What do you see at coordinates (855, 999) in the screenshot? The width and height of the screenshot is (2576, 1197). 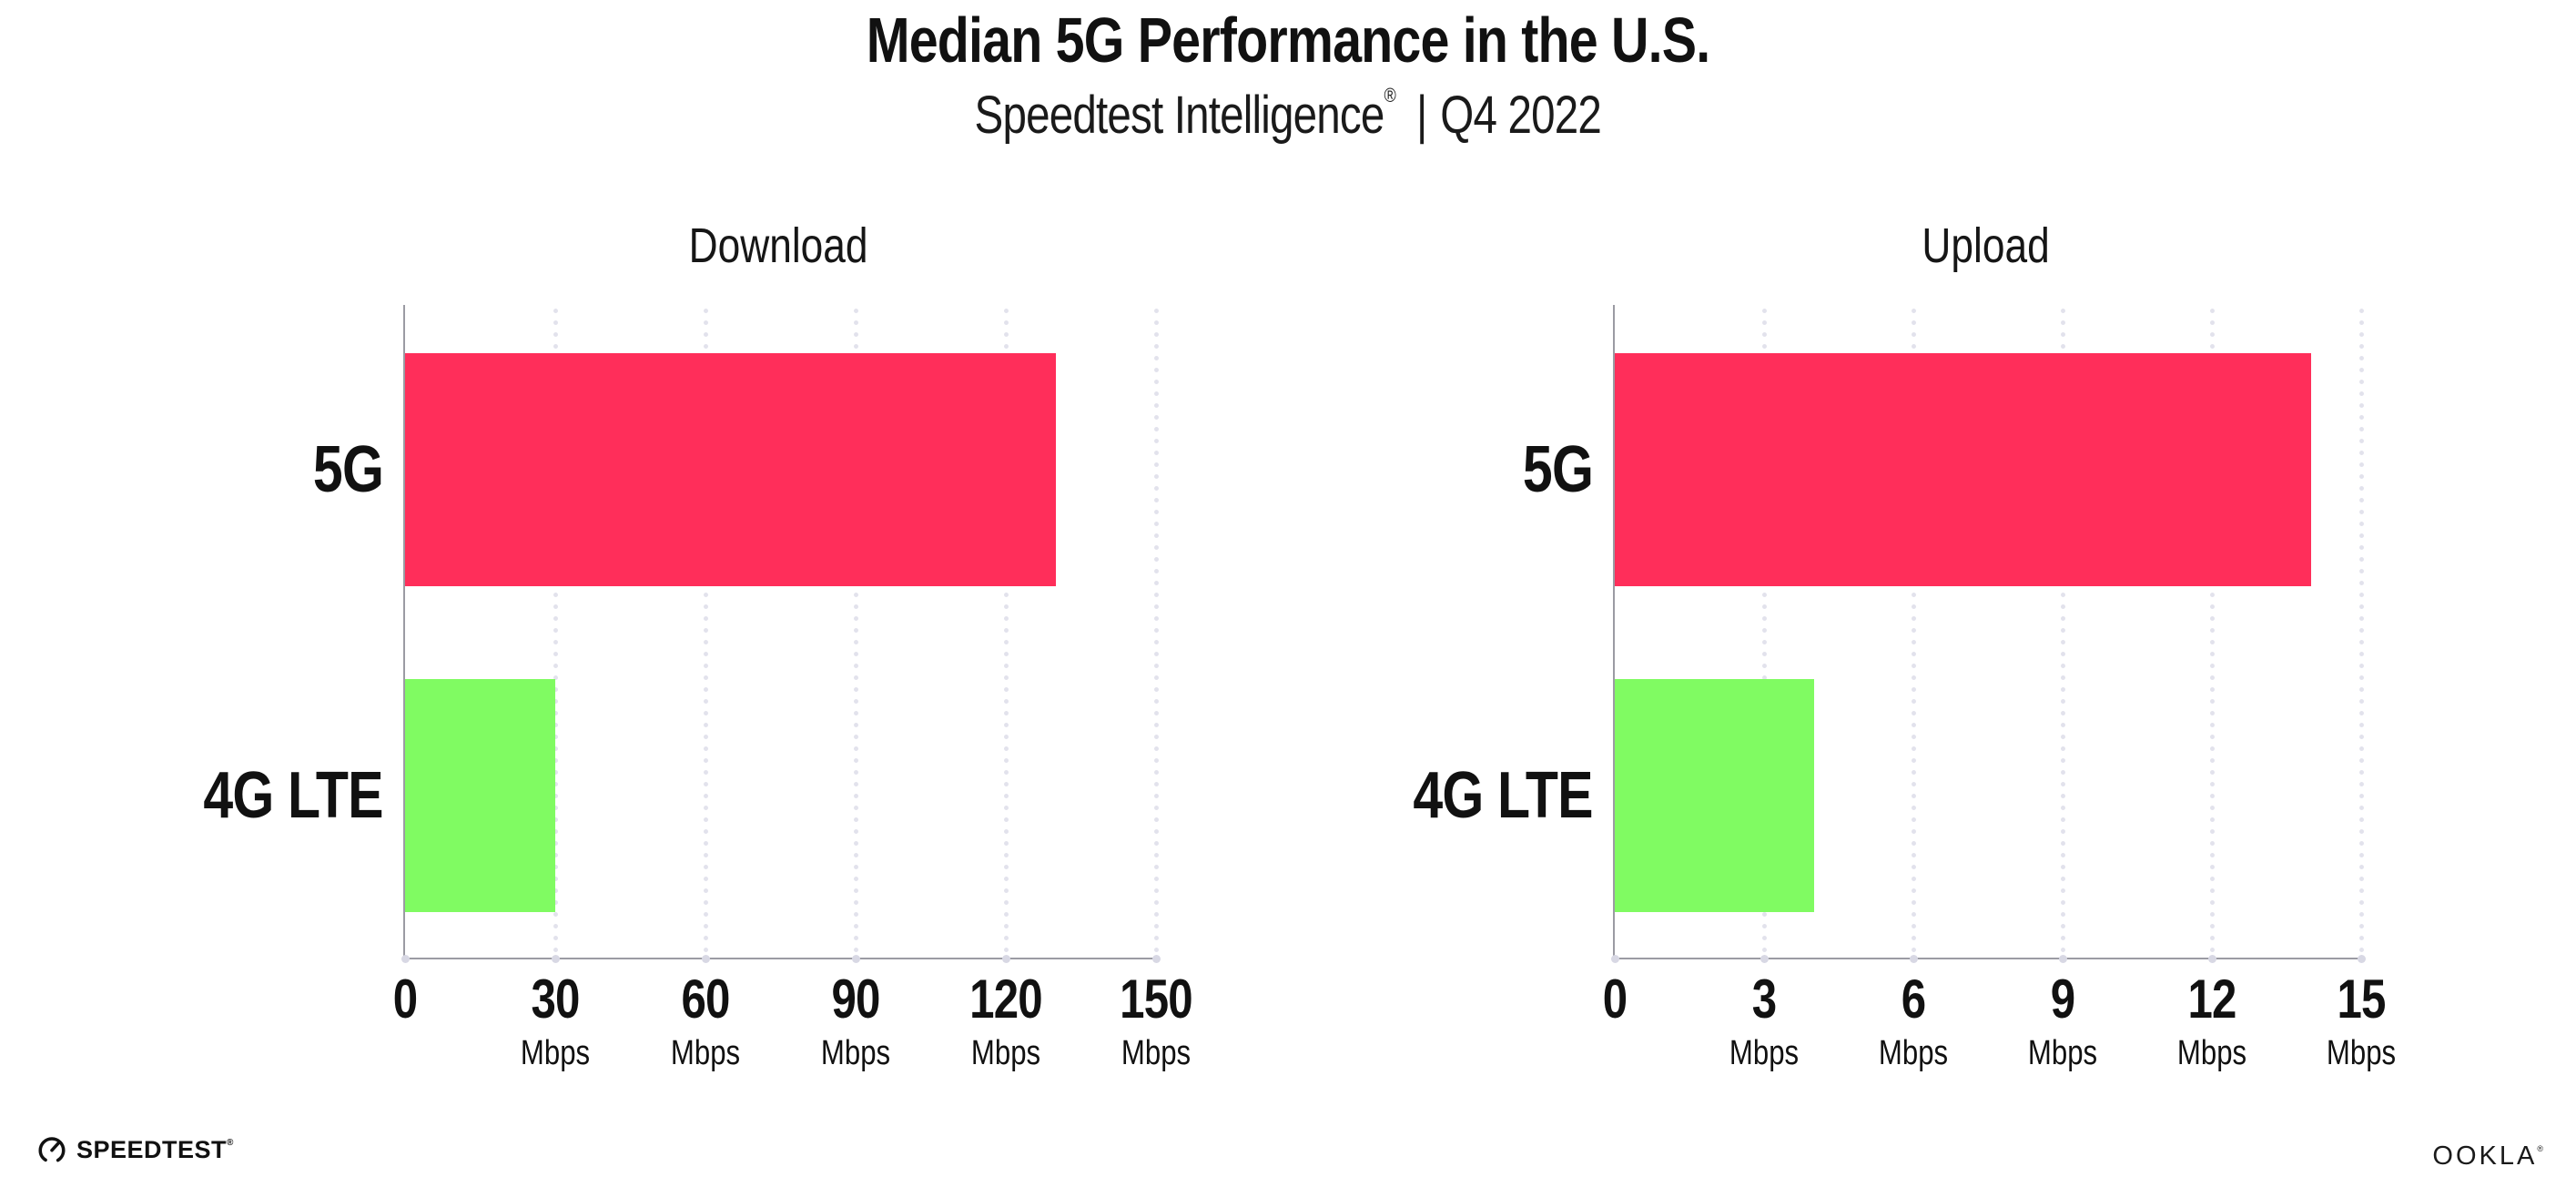 I see `x-tick-value: 90` at bounding box center [855, 999].